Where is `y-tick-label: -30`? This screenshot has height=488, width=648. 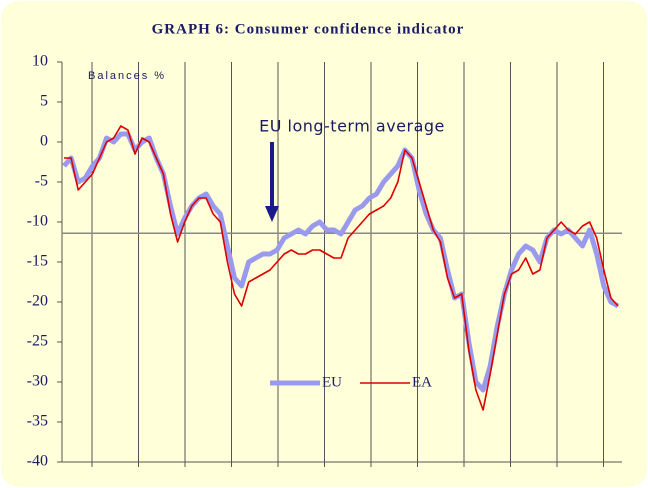
y-tick-label: -30 is located at coordinates (37, 381).